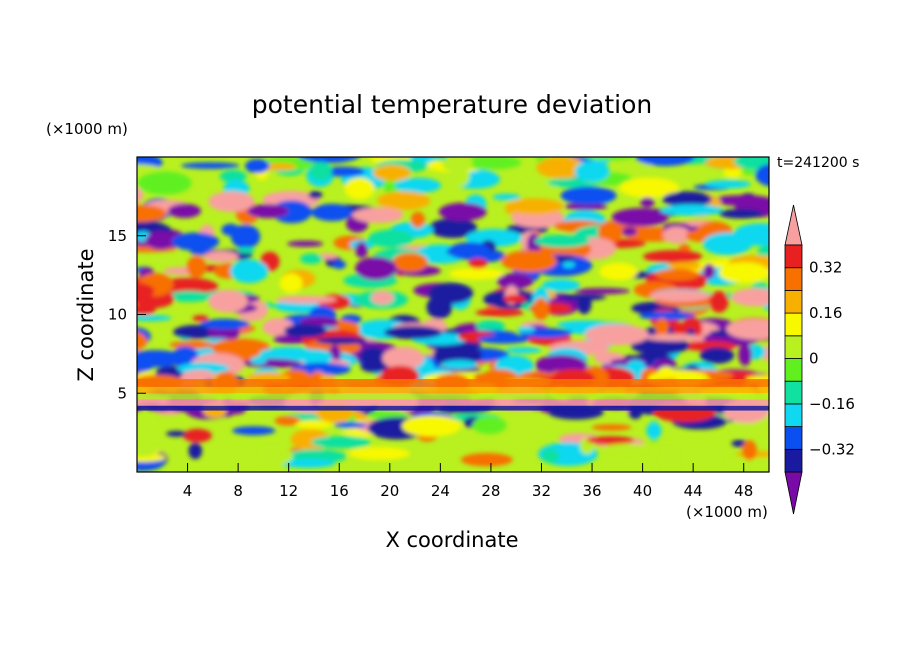  I want to click on x-tick-label: 32, so click(541, 491).